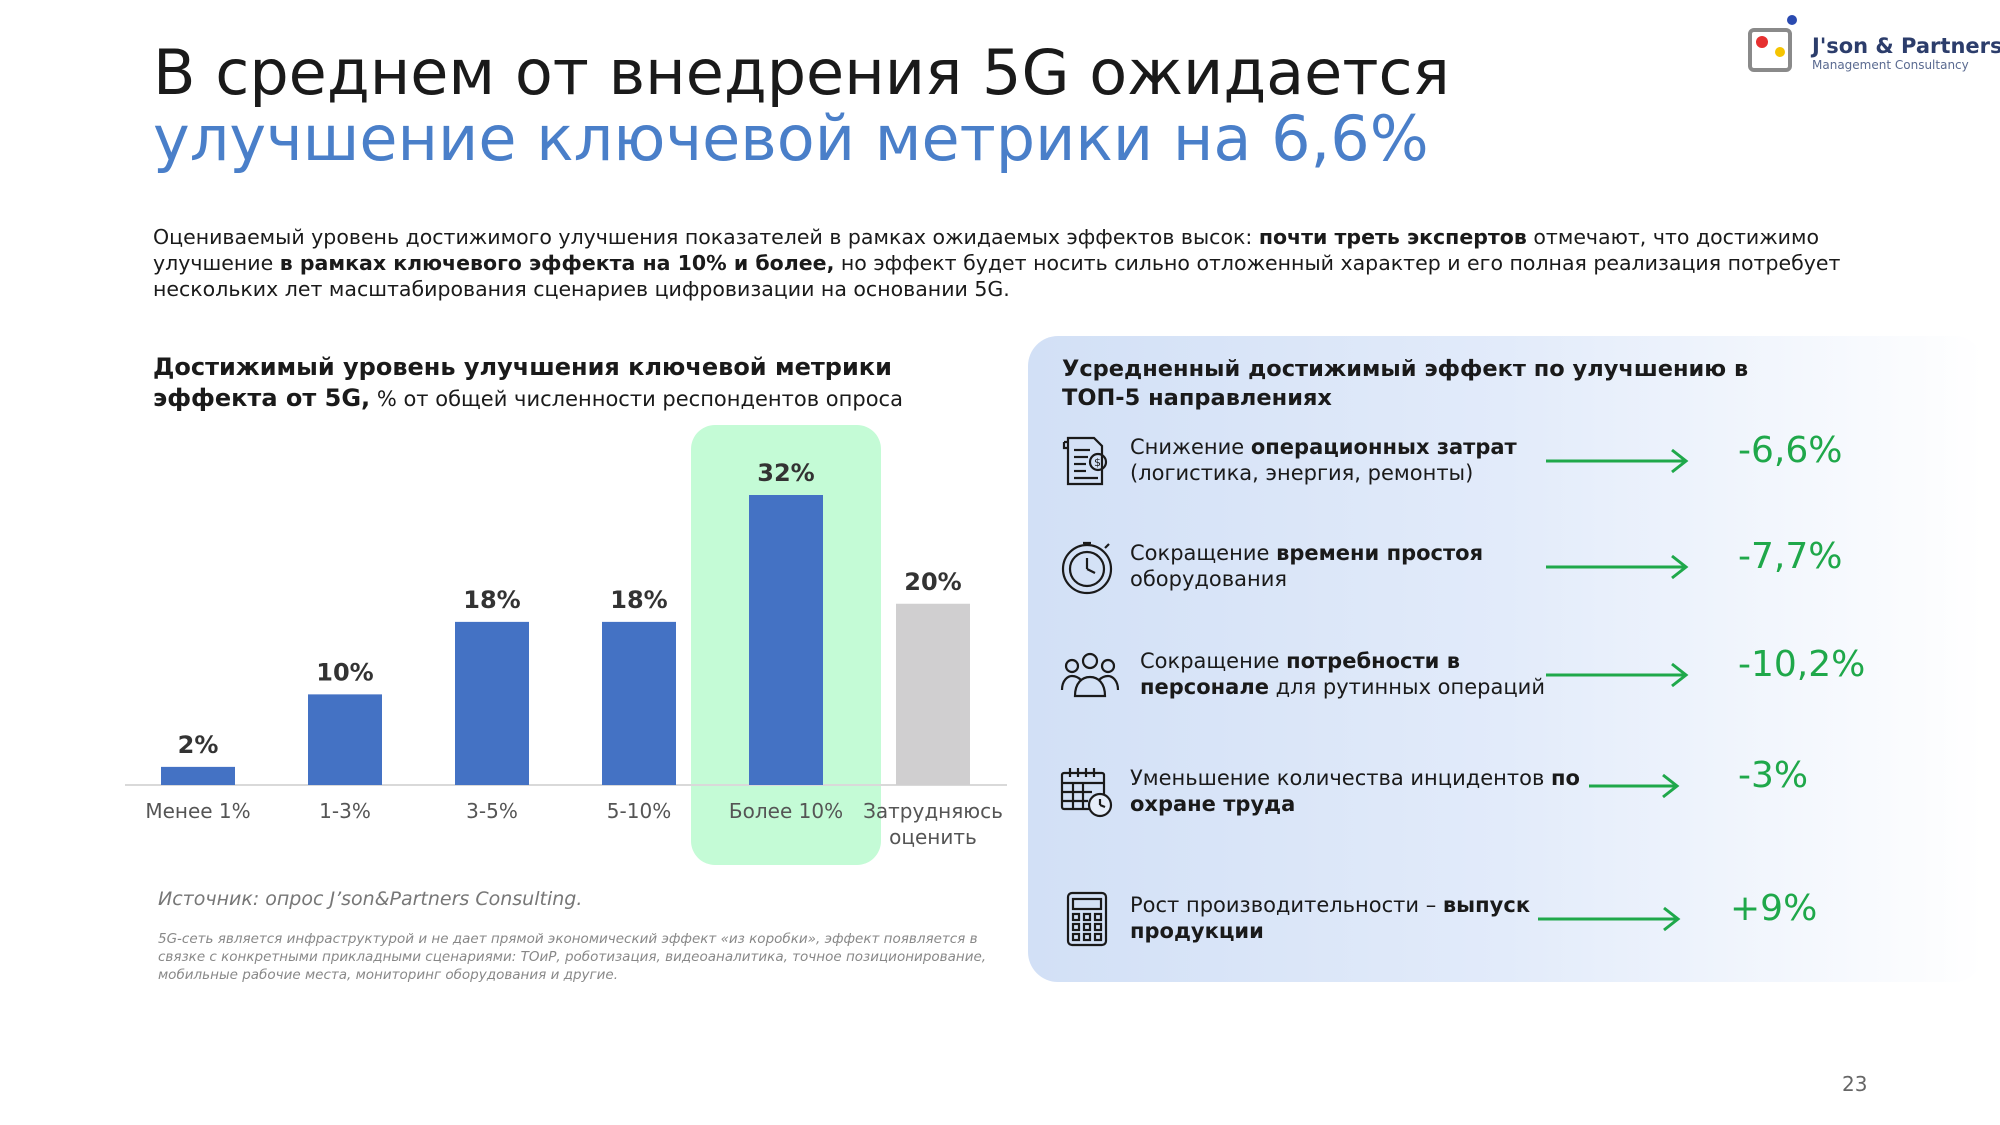  Describe the element at coordinates (933, 811) in the screenshot. I see `category-label: Затрудняюсь` at that location.